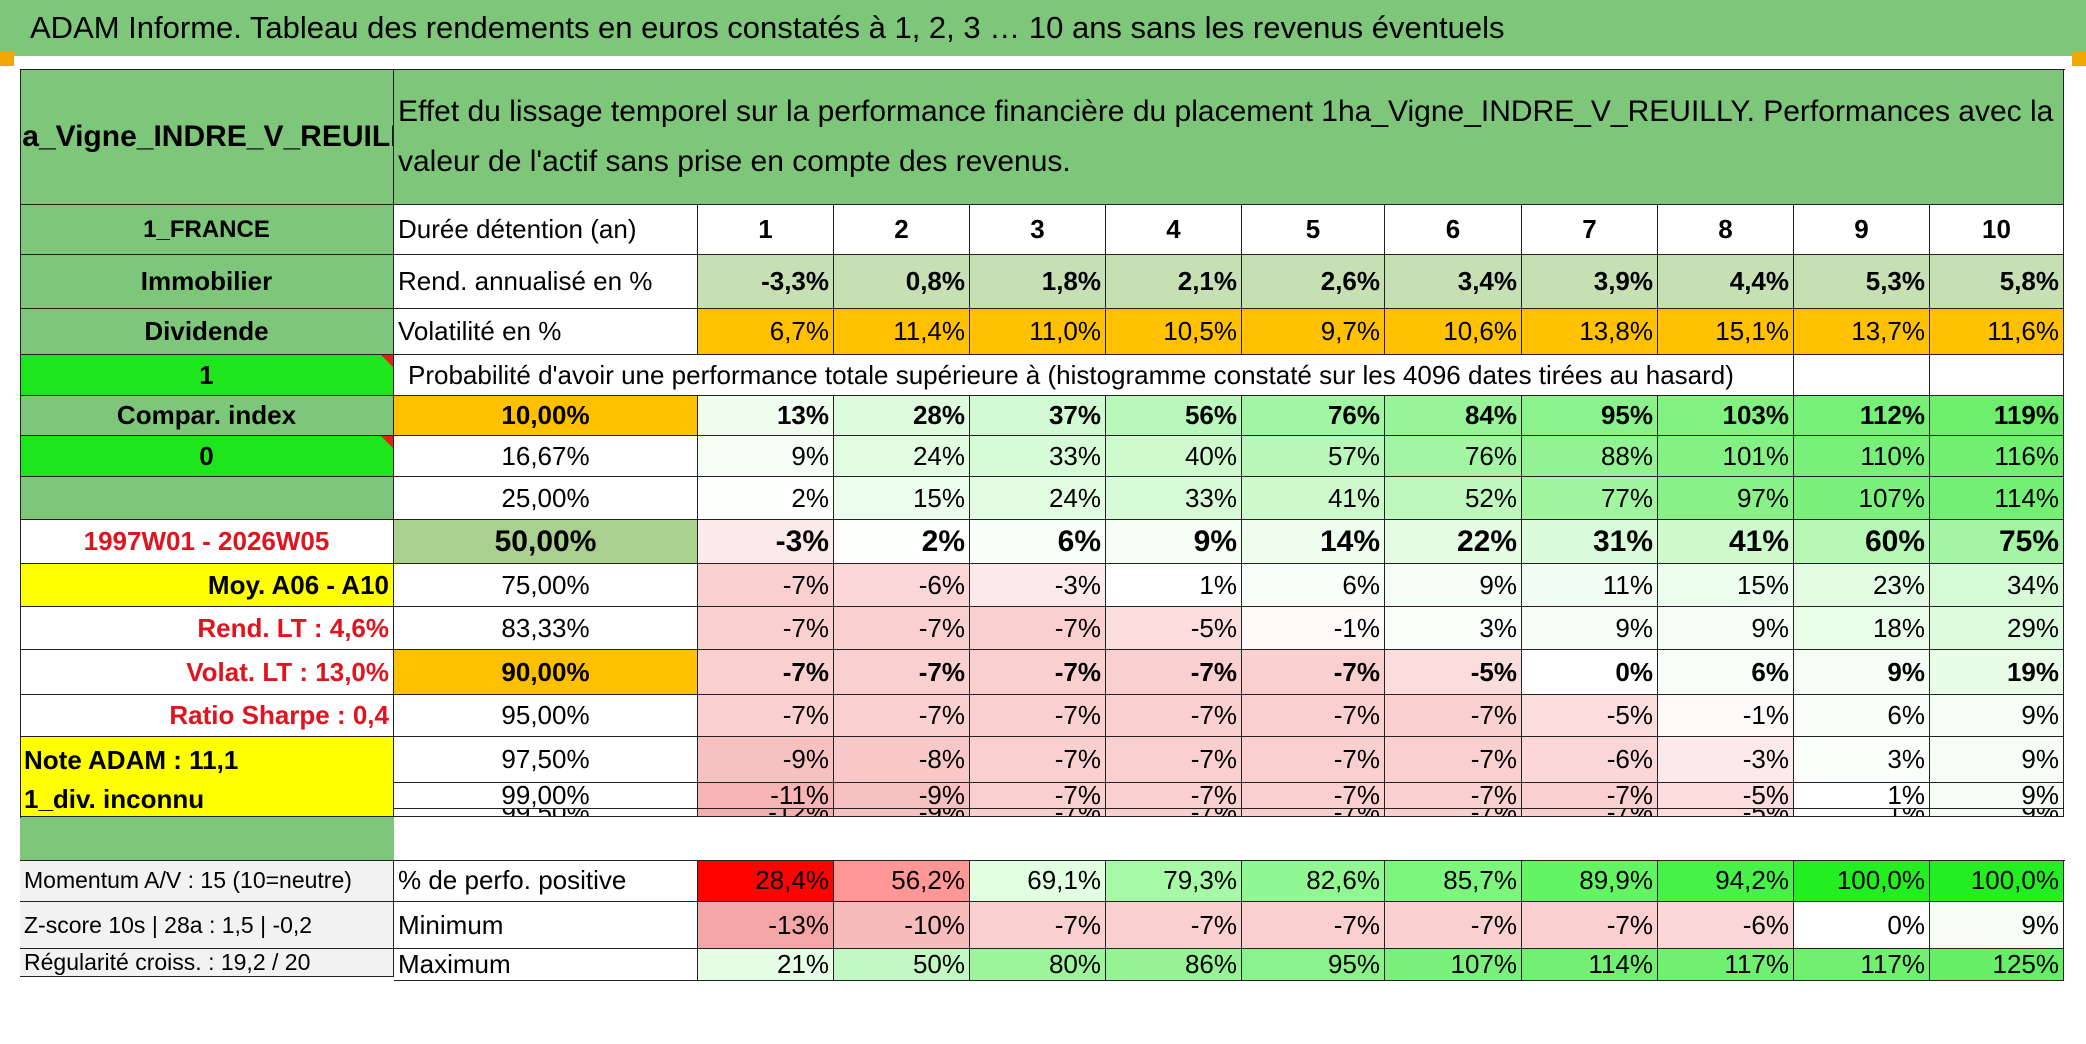 The height and width of the screenshot is (1044, 2086). What do you see at coordinates (1313, 585) in the screenshot?
I see `histogram-value: 6%` at bounding box center [1313, 585].